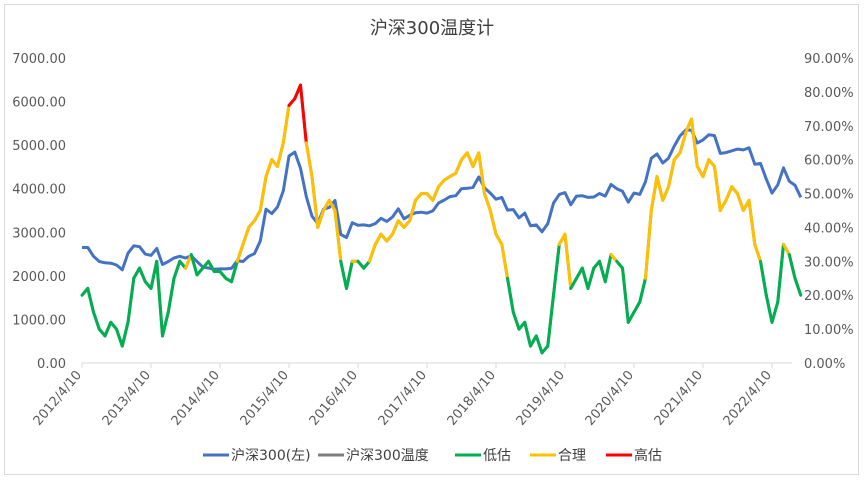 The width and height of the screenshot is (865, 481). Describe the element at coordinates (39, 103) in the screenshot. I see `left-tick-label: 6000.00` at that location.